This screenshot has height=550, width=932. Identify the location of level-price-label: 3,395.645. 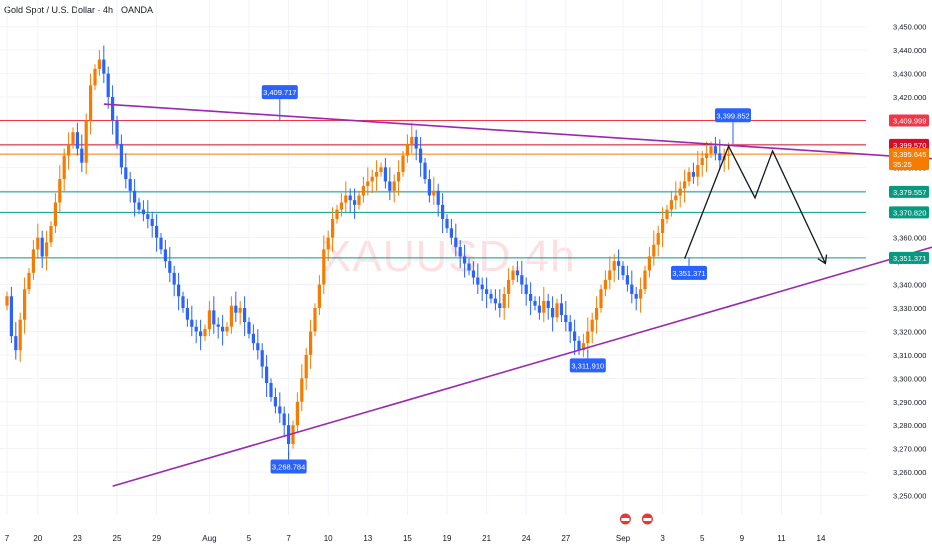
(909, 154).